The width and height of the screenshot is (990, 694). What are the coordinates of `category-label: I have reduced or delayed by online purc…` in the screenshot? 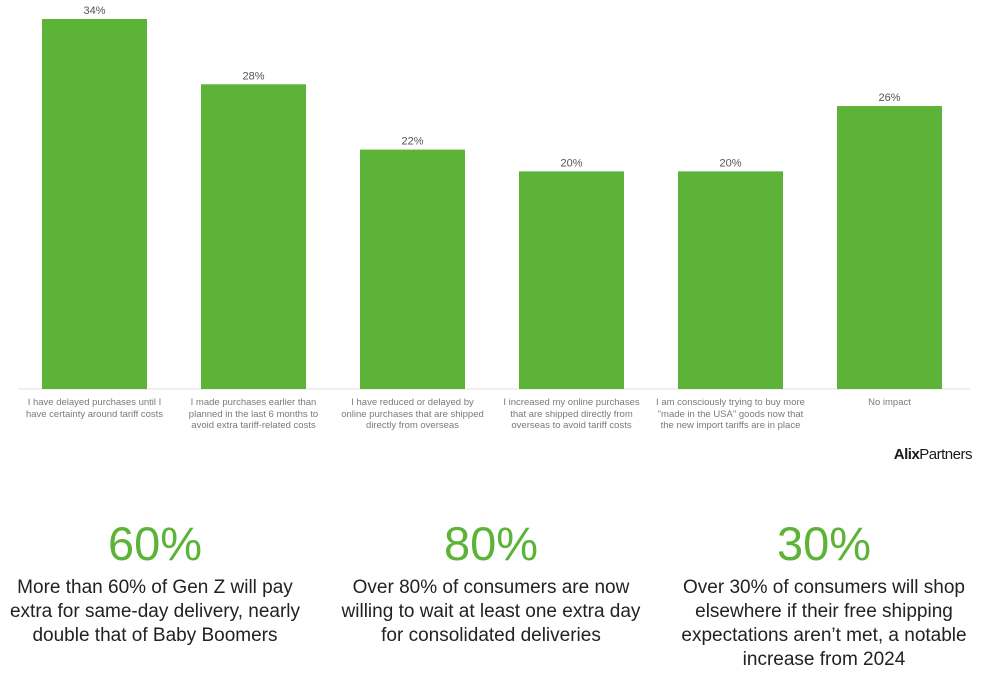 It's located at (412, 414).